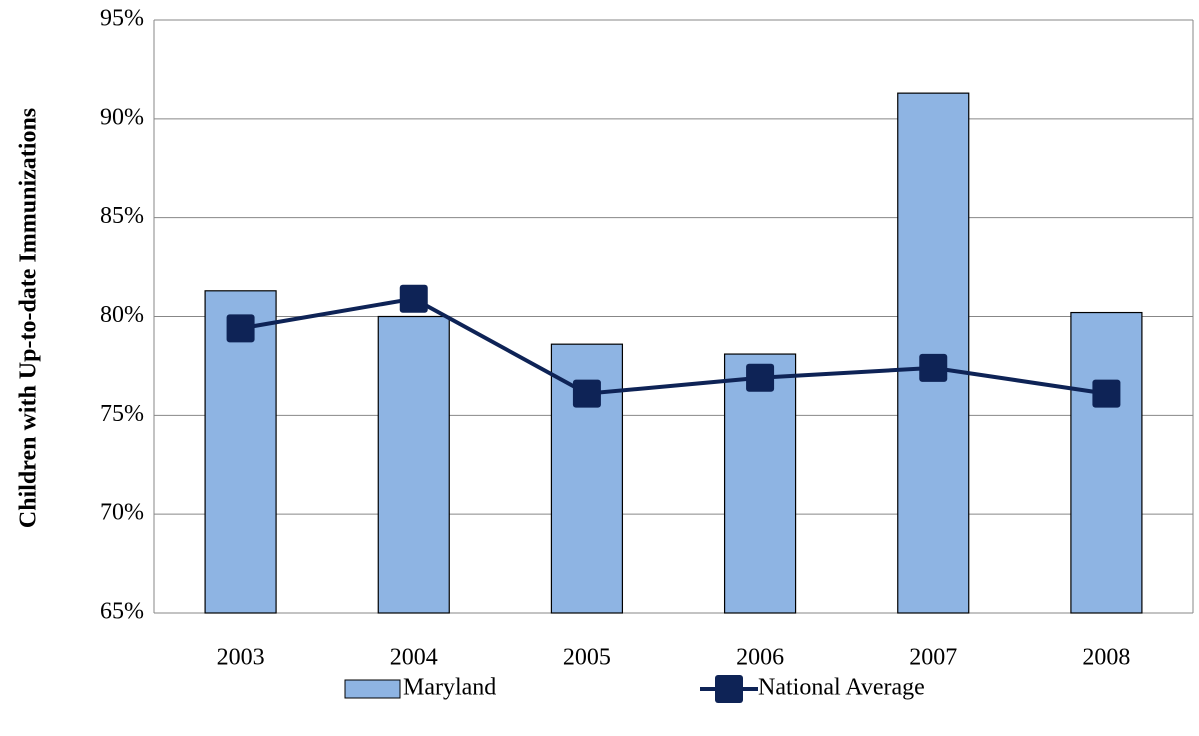 The width and height of the screenshot is (1199, 736). I want to click on y-tick-label: 80%, so click(122, 315).